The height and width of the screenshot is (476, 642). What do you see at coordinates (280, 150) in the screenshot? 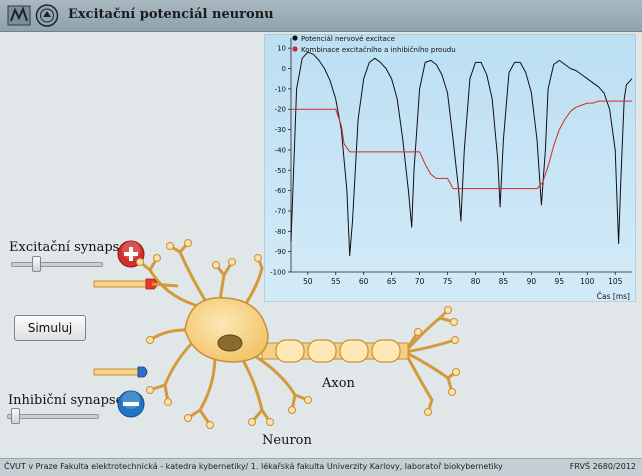
I see `y-tick-label: -40` at bounding box center [280, 150].